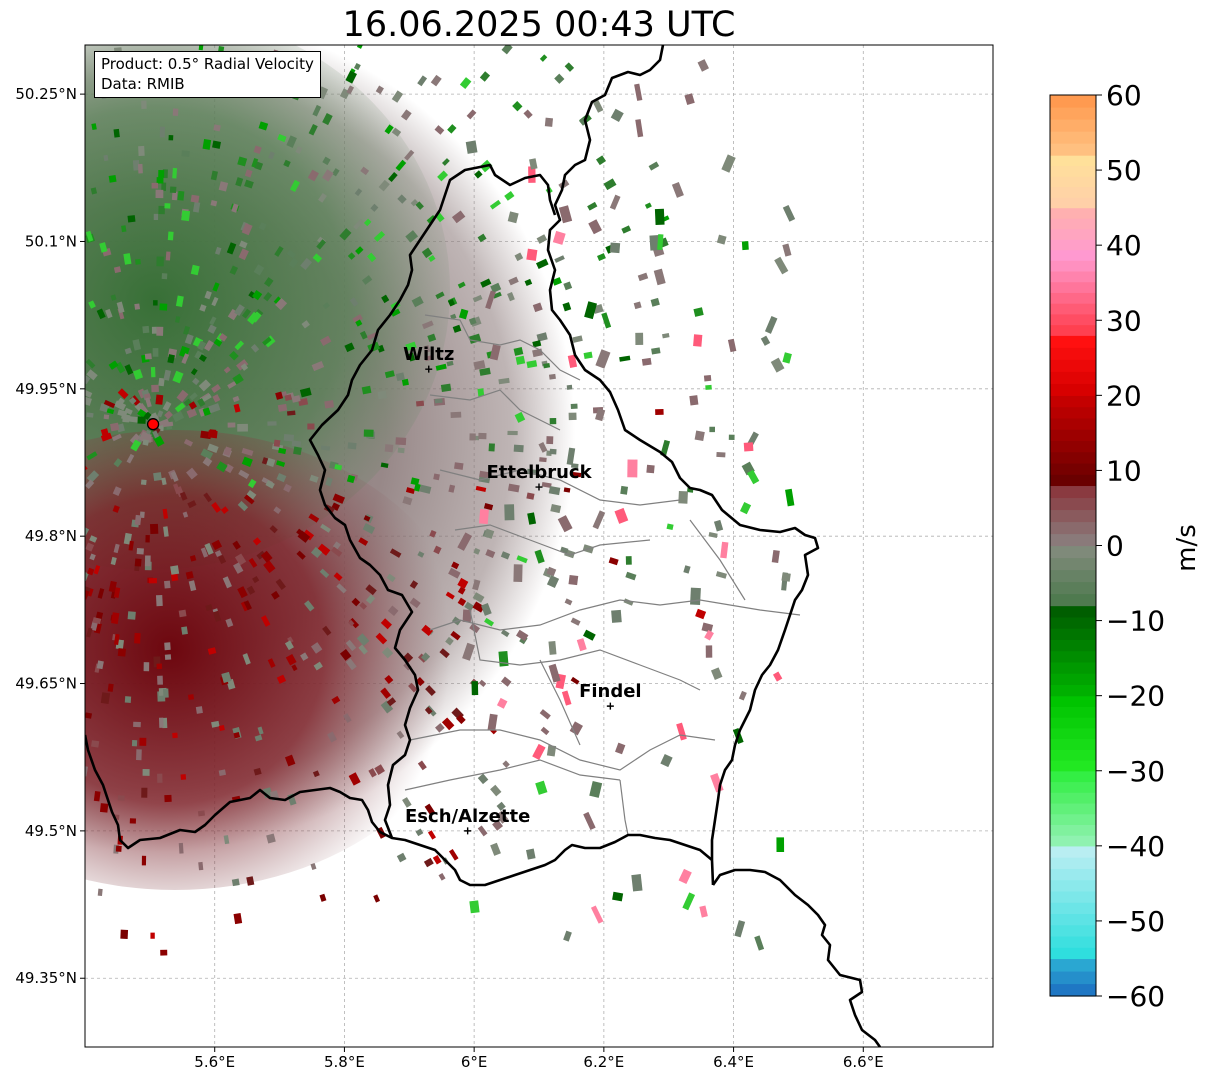 Image resolution: width=1207 pixels, height=1081 pixels. What do you see at coordinates (46, 94) in the screenshot?
I see `y-tick-label: 50.25°N` at bounding box center [46, 94].